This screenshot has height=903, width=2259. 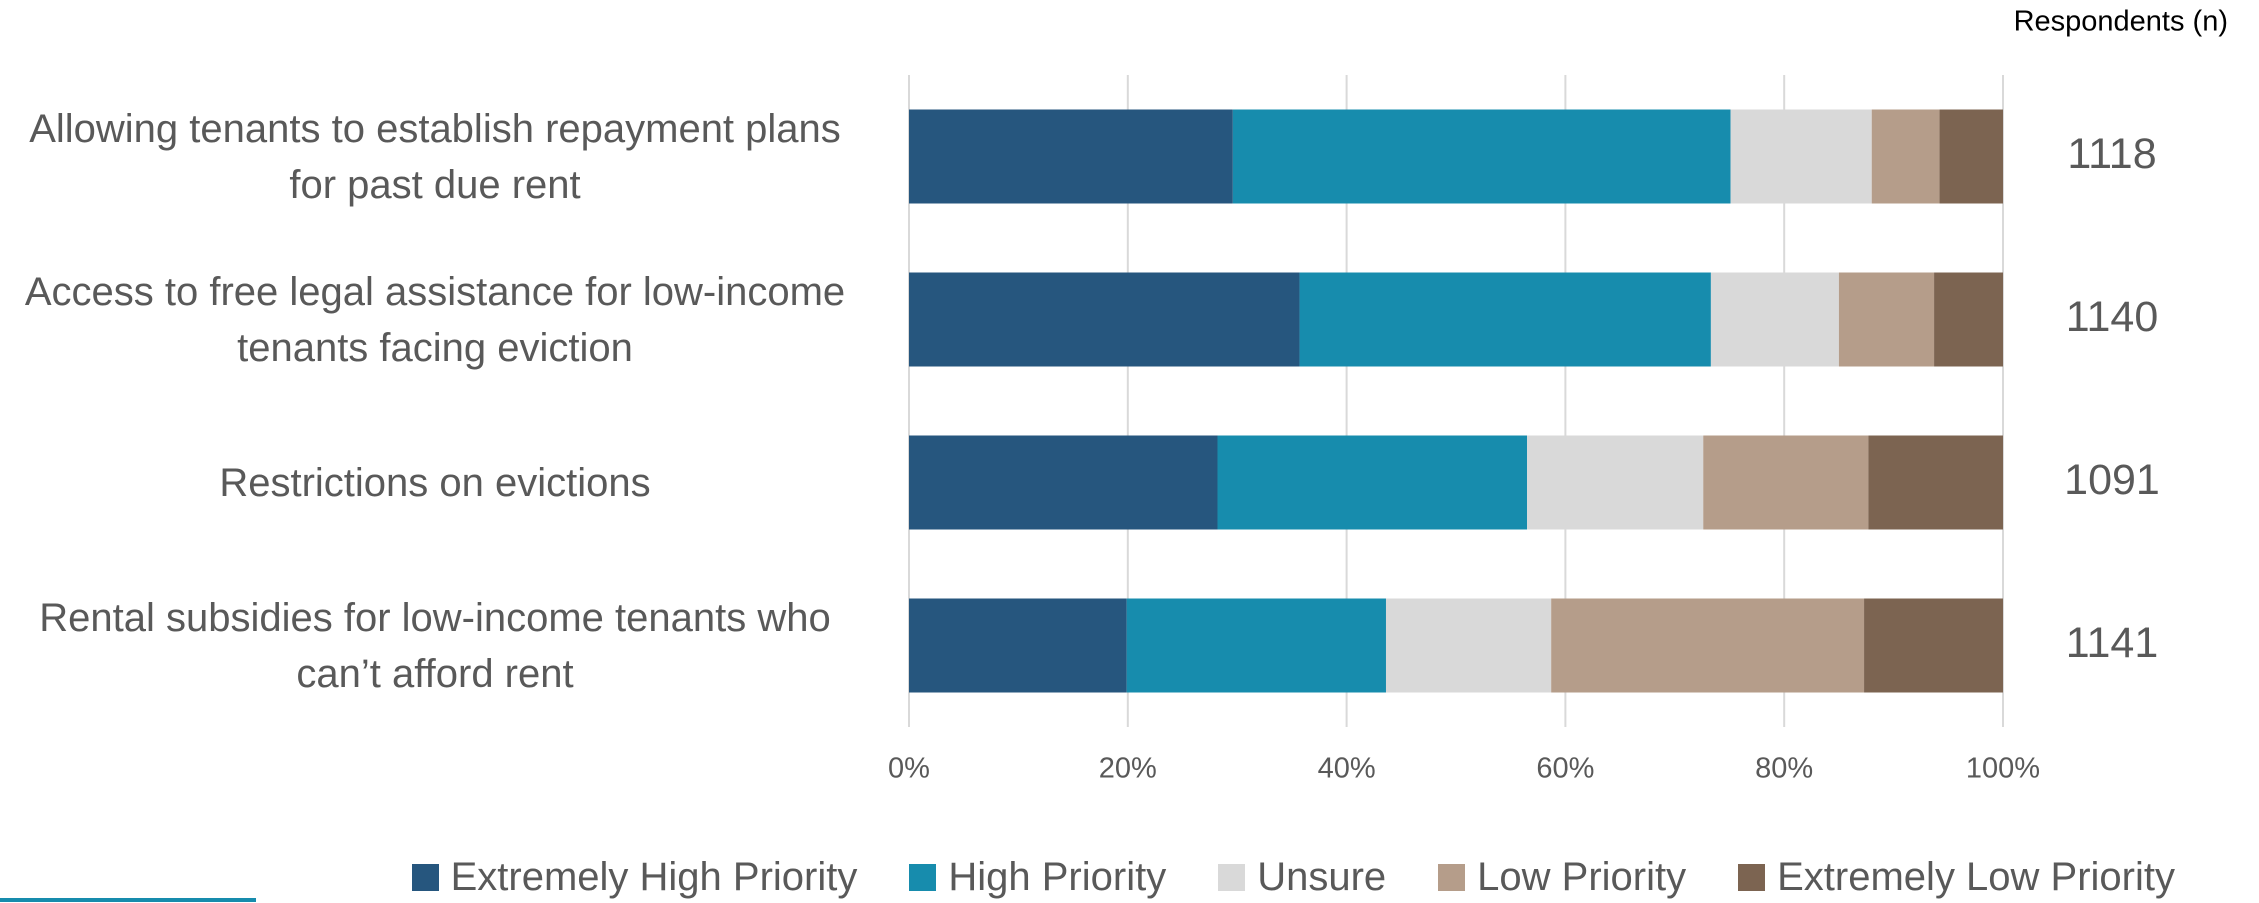 What do you see at coordinates (2112, 643) in the screenshot?
I see `respondents-value: 1141` at bounding box center [2112, 643].